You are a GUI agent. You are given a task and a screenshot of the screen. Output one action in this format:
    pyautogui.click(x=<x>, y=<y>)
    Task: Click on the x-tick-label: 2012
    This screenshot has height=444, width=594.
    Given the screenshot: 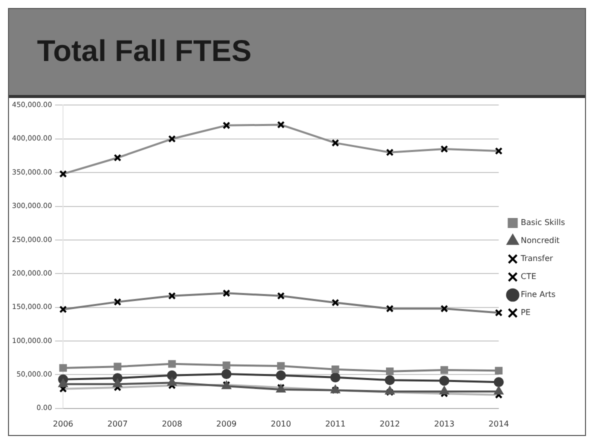 What is the action you would take?
    pyautogui.click(x=390, y=423)
    